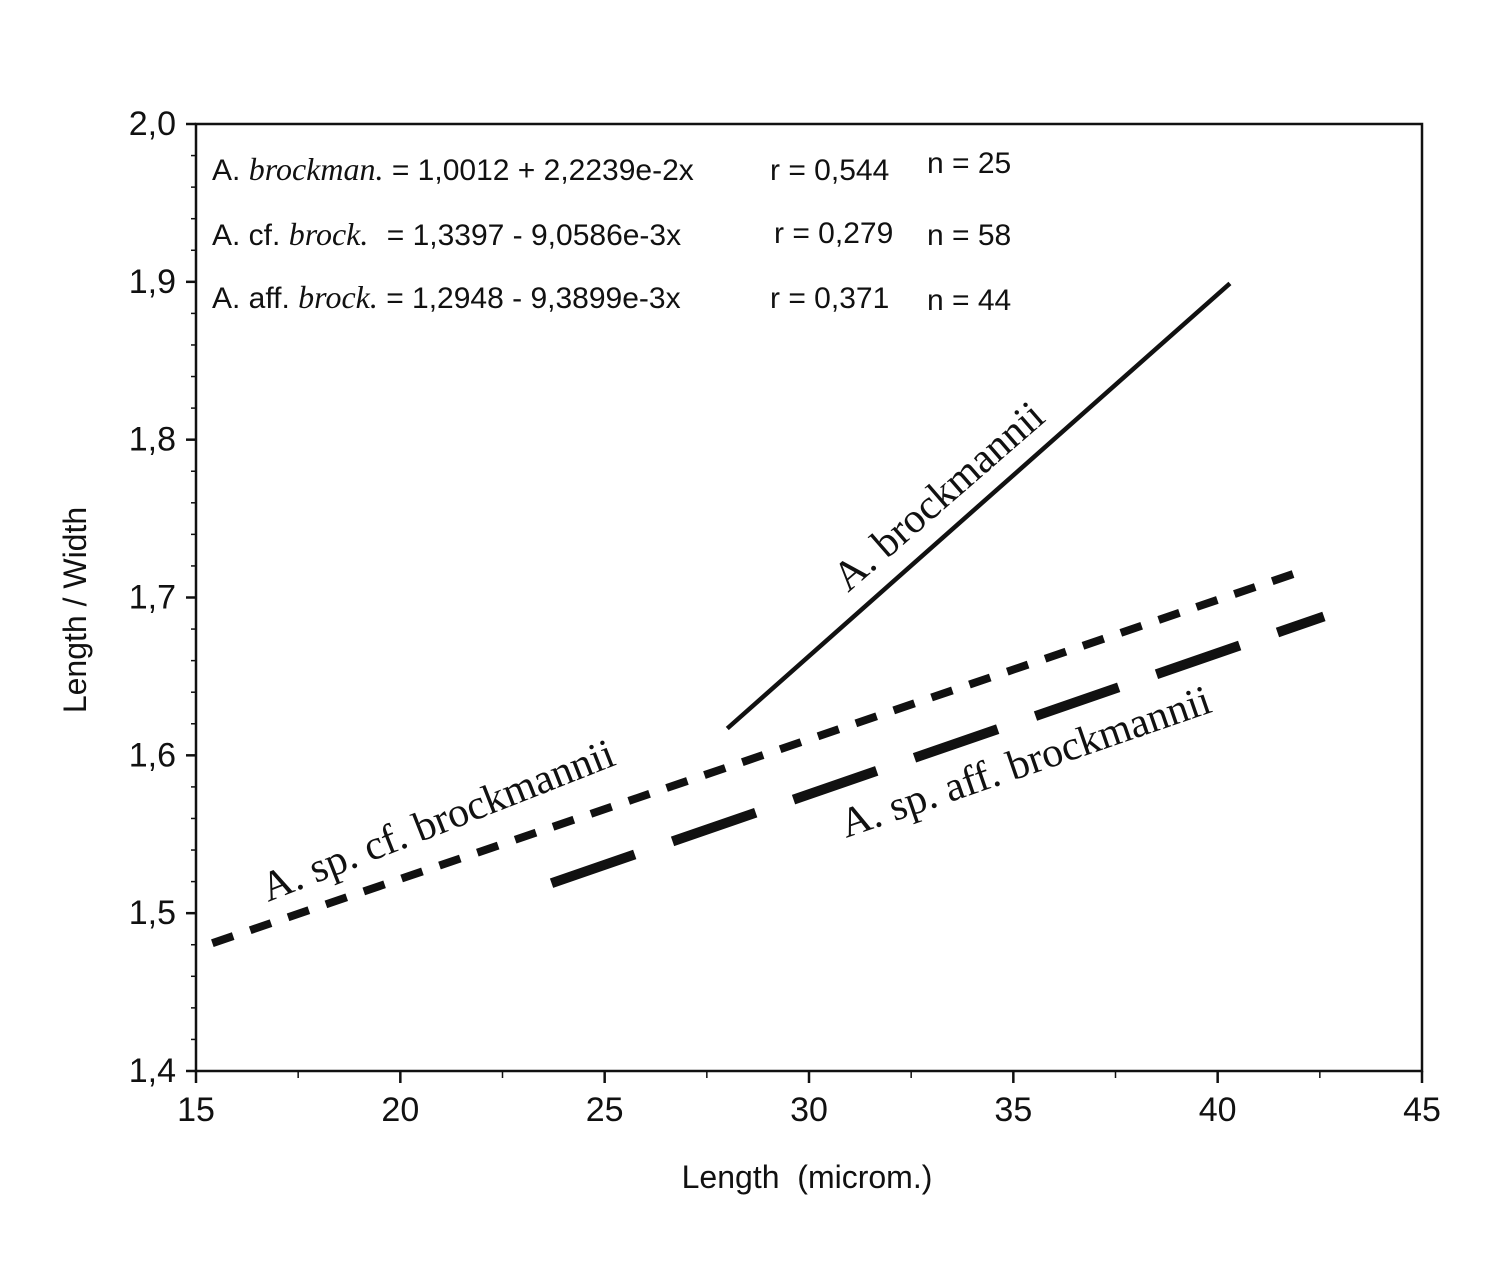 The image size is (1500, 1268). I want to click on equation-r-value: r = 0,371, so click(829, 298).